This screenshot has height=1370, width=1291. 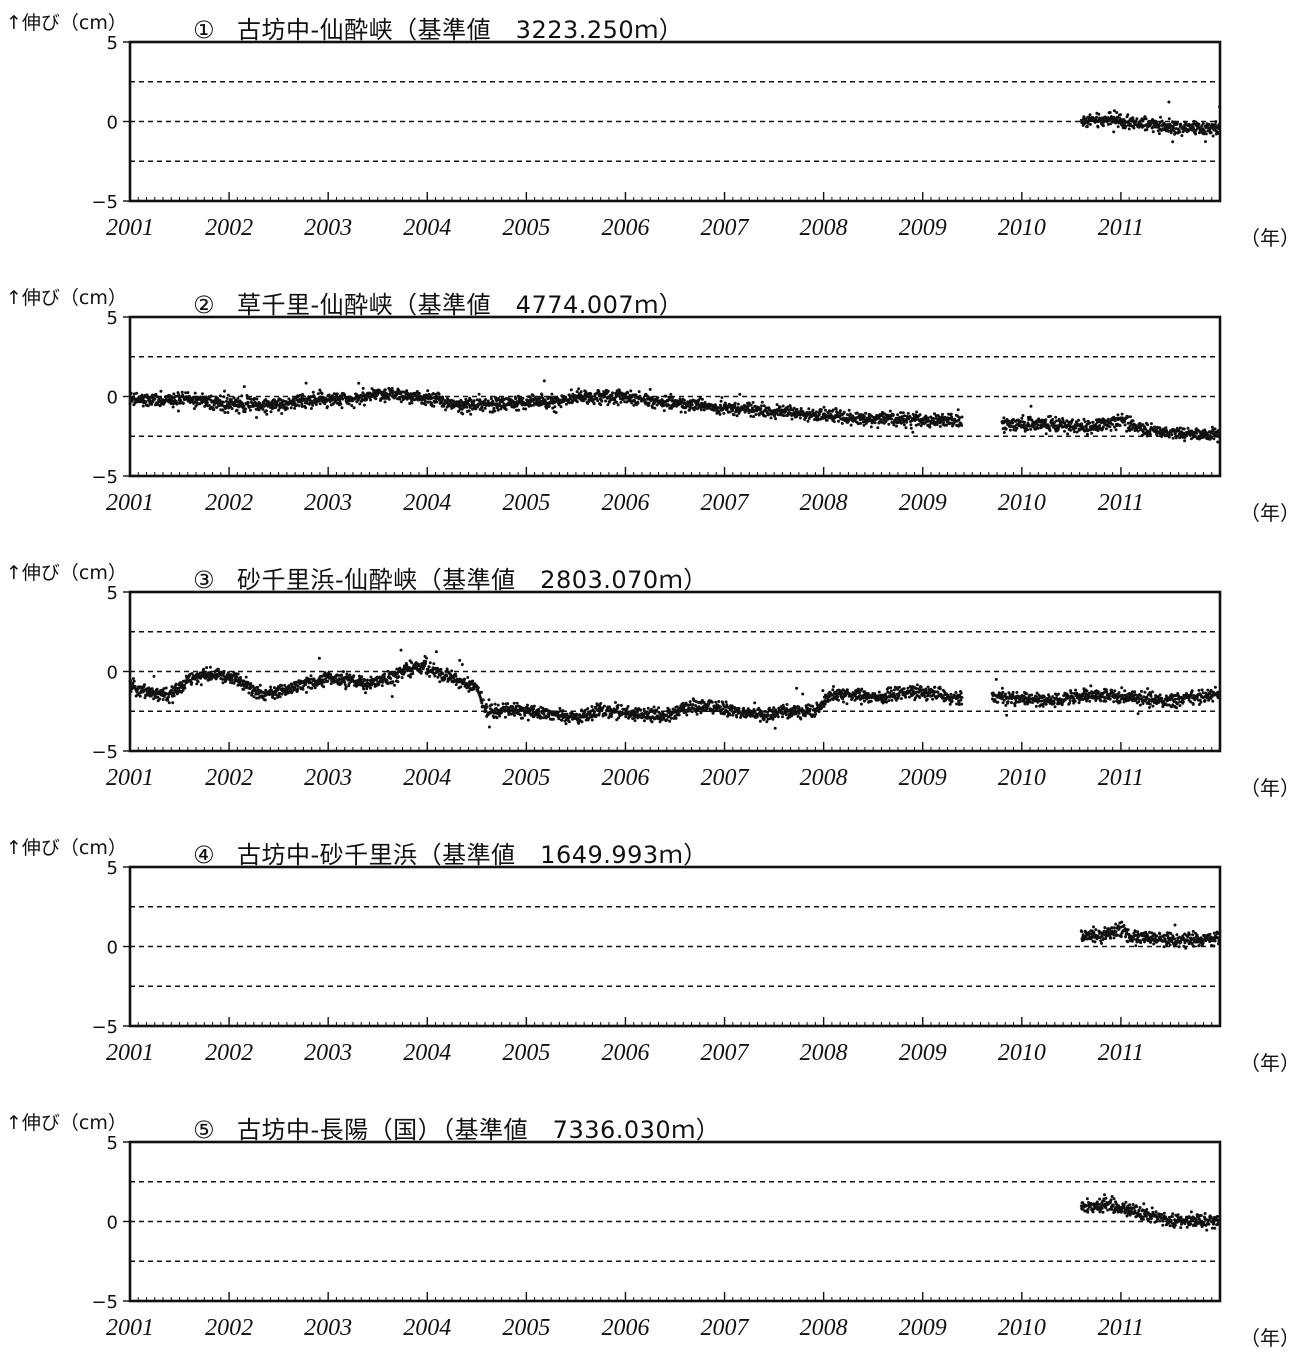 What do you see at coordinates (229, 228) in the screenshot?
I see `x-tick-label: 2002` at bounding box center [229, 228].